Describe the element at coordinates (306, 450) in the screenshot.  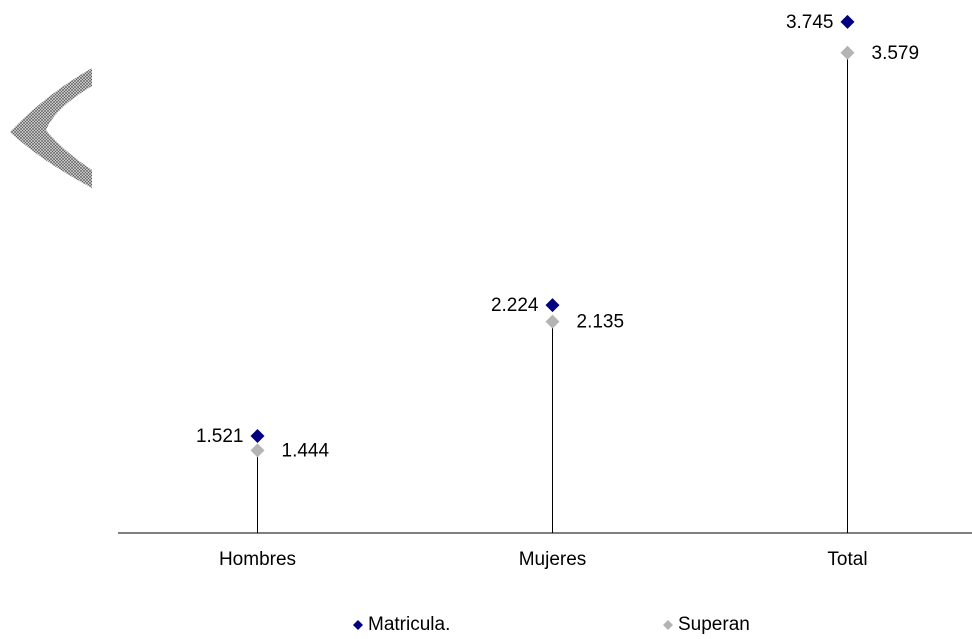
I see `value-label: 1.444` at that location.